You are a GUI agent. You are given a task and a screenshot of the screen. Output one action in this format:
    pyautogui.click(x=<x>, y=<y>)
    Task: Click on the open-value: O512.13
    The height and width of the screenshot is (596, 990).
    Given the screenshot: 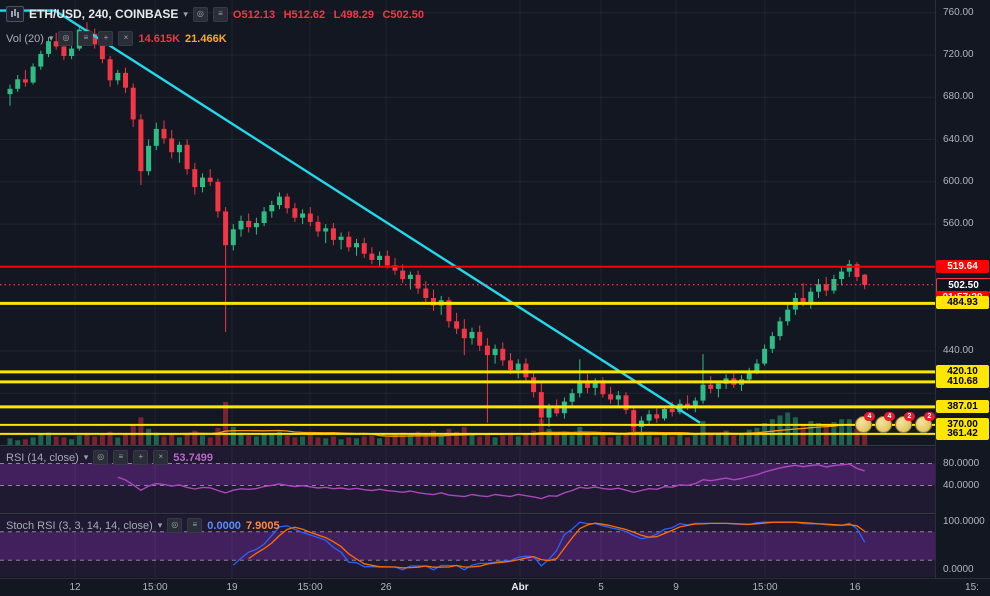 What is the action you would take?
    pyautogui.click(x=254, y=15)
    